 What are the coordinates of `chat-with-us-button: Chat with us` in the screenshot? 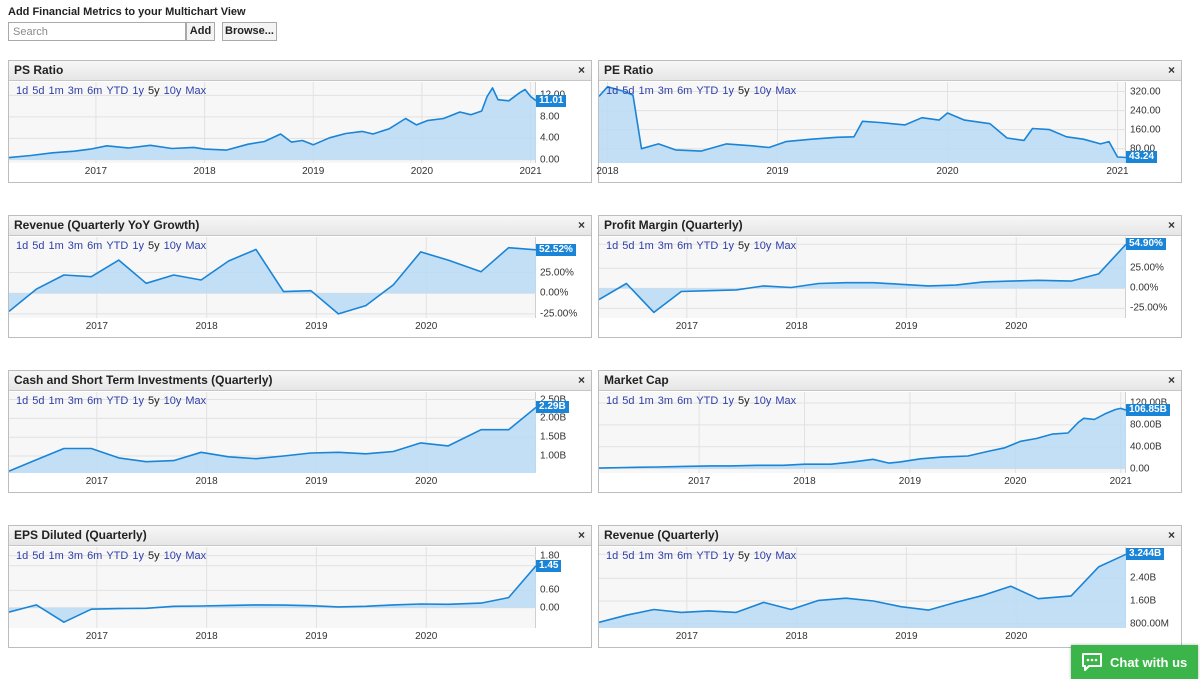 It's located at (1134, 662).